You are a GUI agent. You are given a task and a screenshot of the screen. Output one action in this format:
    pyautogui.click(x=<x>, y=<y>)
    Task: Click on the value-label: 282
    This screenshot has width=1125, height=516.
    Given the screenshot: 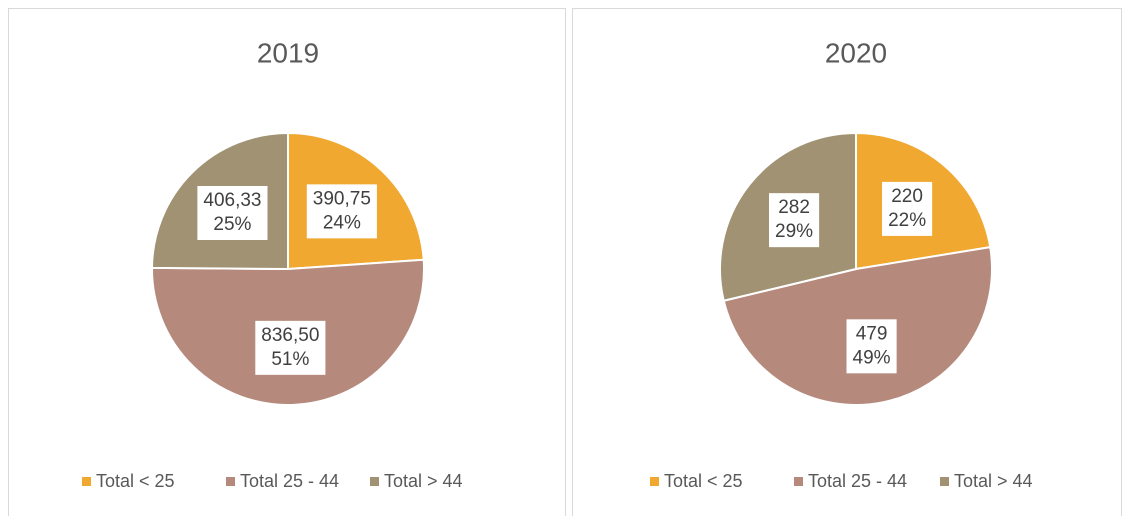 What is the action you would take?
    pyautogui.click(x=794, y=207)
    